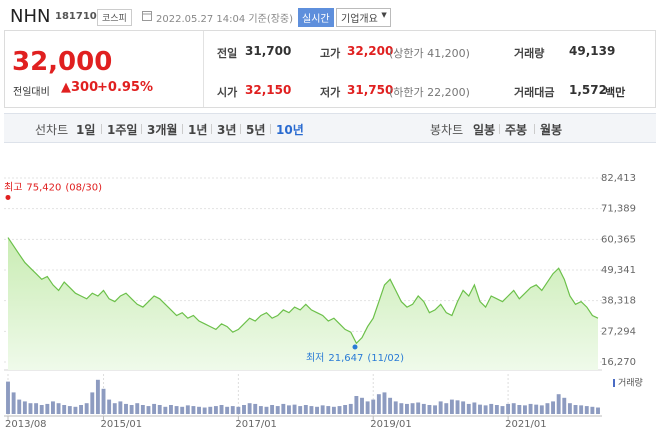 The height and width of the screenshot is (434, 660). Describe the element at coordinates (618, 239) in the screenshot. I see `y-tick-label: 60,365` at that location.